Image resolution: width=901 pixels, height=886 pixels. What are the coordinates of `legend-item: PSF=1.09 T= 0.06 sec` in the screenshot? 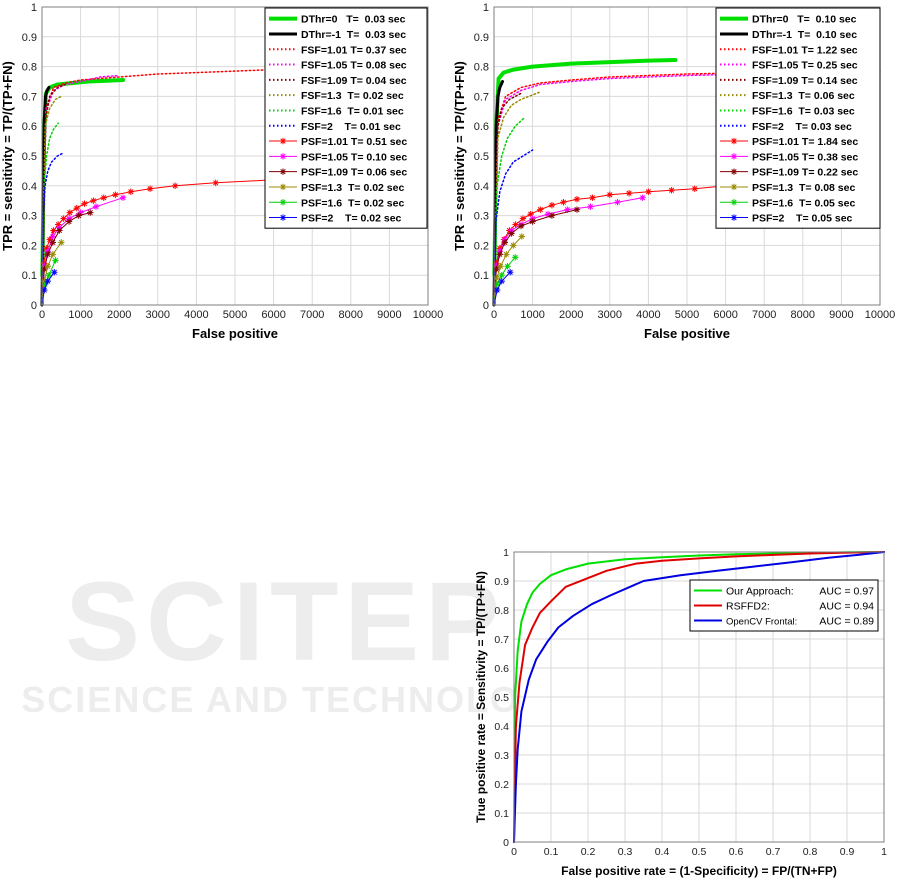 It's located at (338, 173).